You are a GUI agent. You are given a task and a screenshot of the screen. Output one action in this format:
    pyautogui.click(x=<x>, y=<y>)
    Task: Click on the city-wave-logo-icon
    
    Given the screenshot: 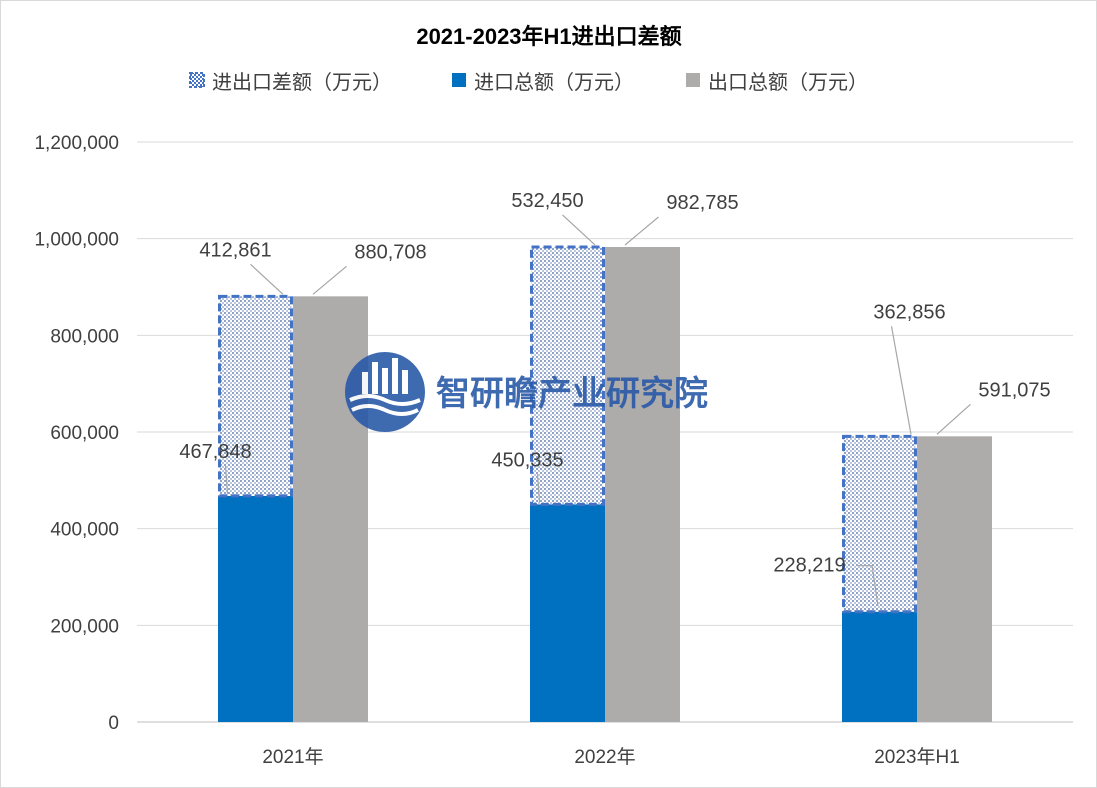 What is the action you would take?
    pyautogui.click(x=385, y=392)
    